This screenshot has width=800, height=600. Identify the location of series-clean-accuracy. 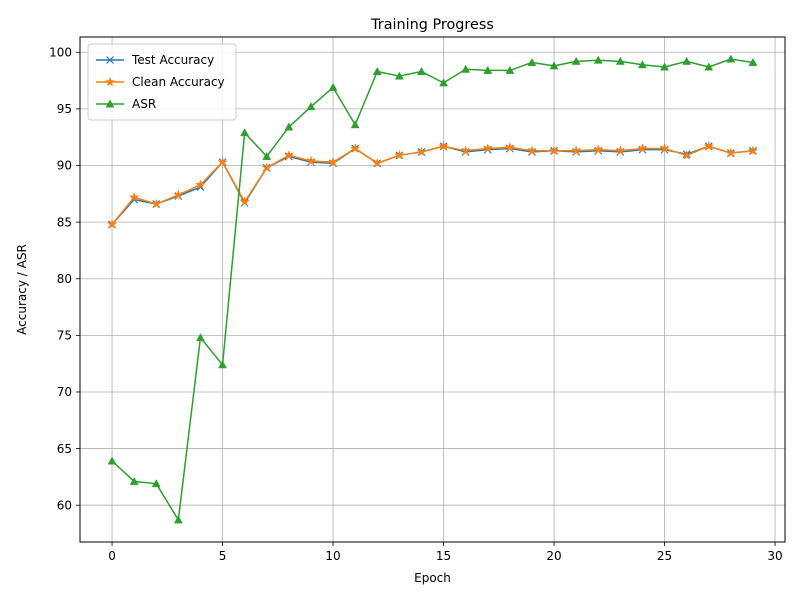
(432, 184).